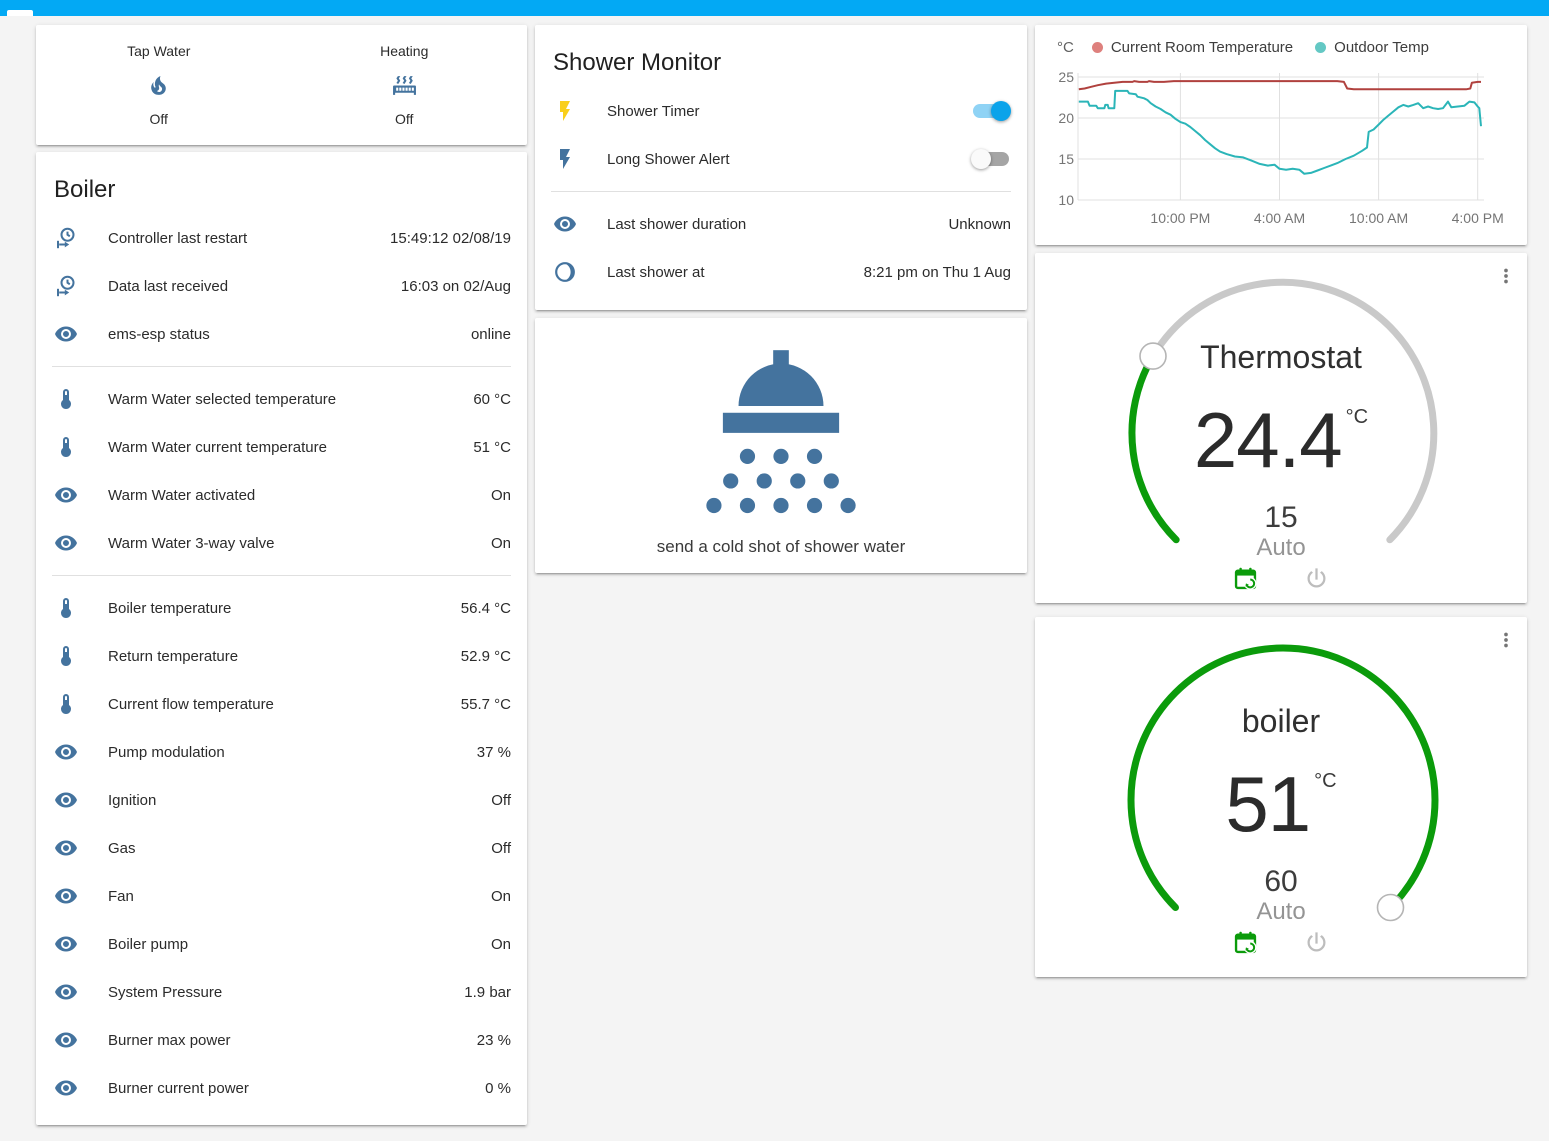  What do you see at coordinates (1192, 47) in the screenshot?
I see `legend-item: Current Room Temperature` at bounding box center [1192, 47].